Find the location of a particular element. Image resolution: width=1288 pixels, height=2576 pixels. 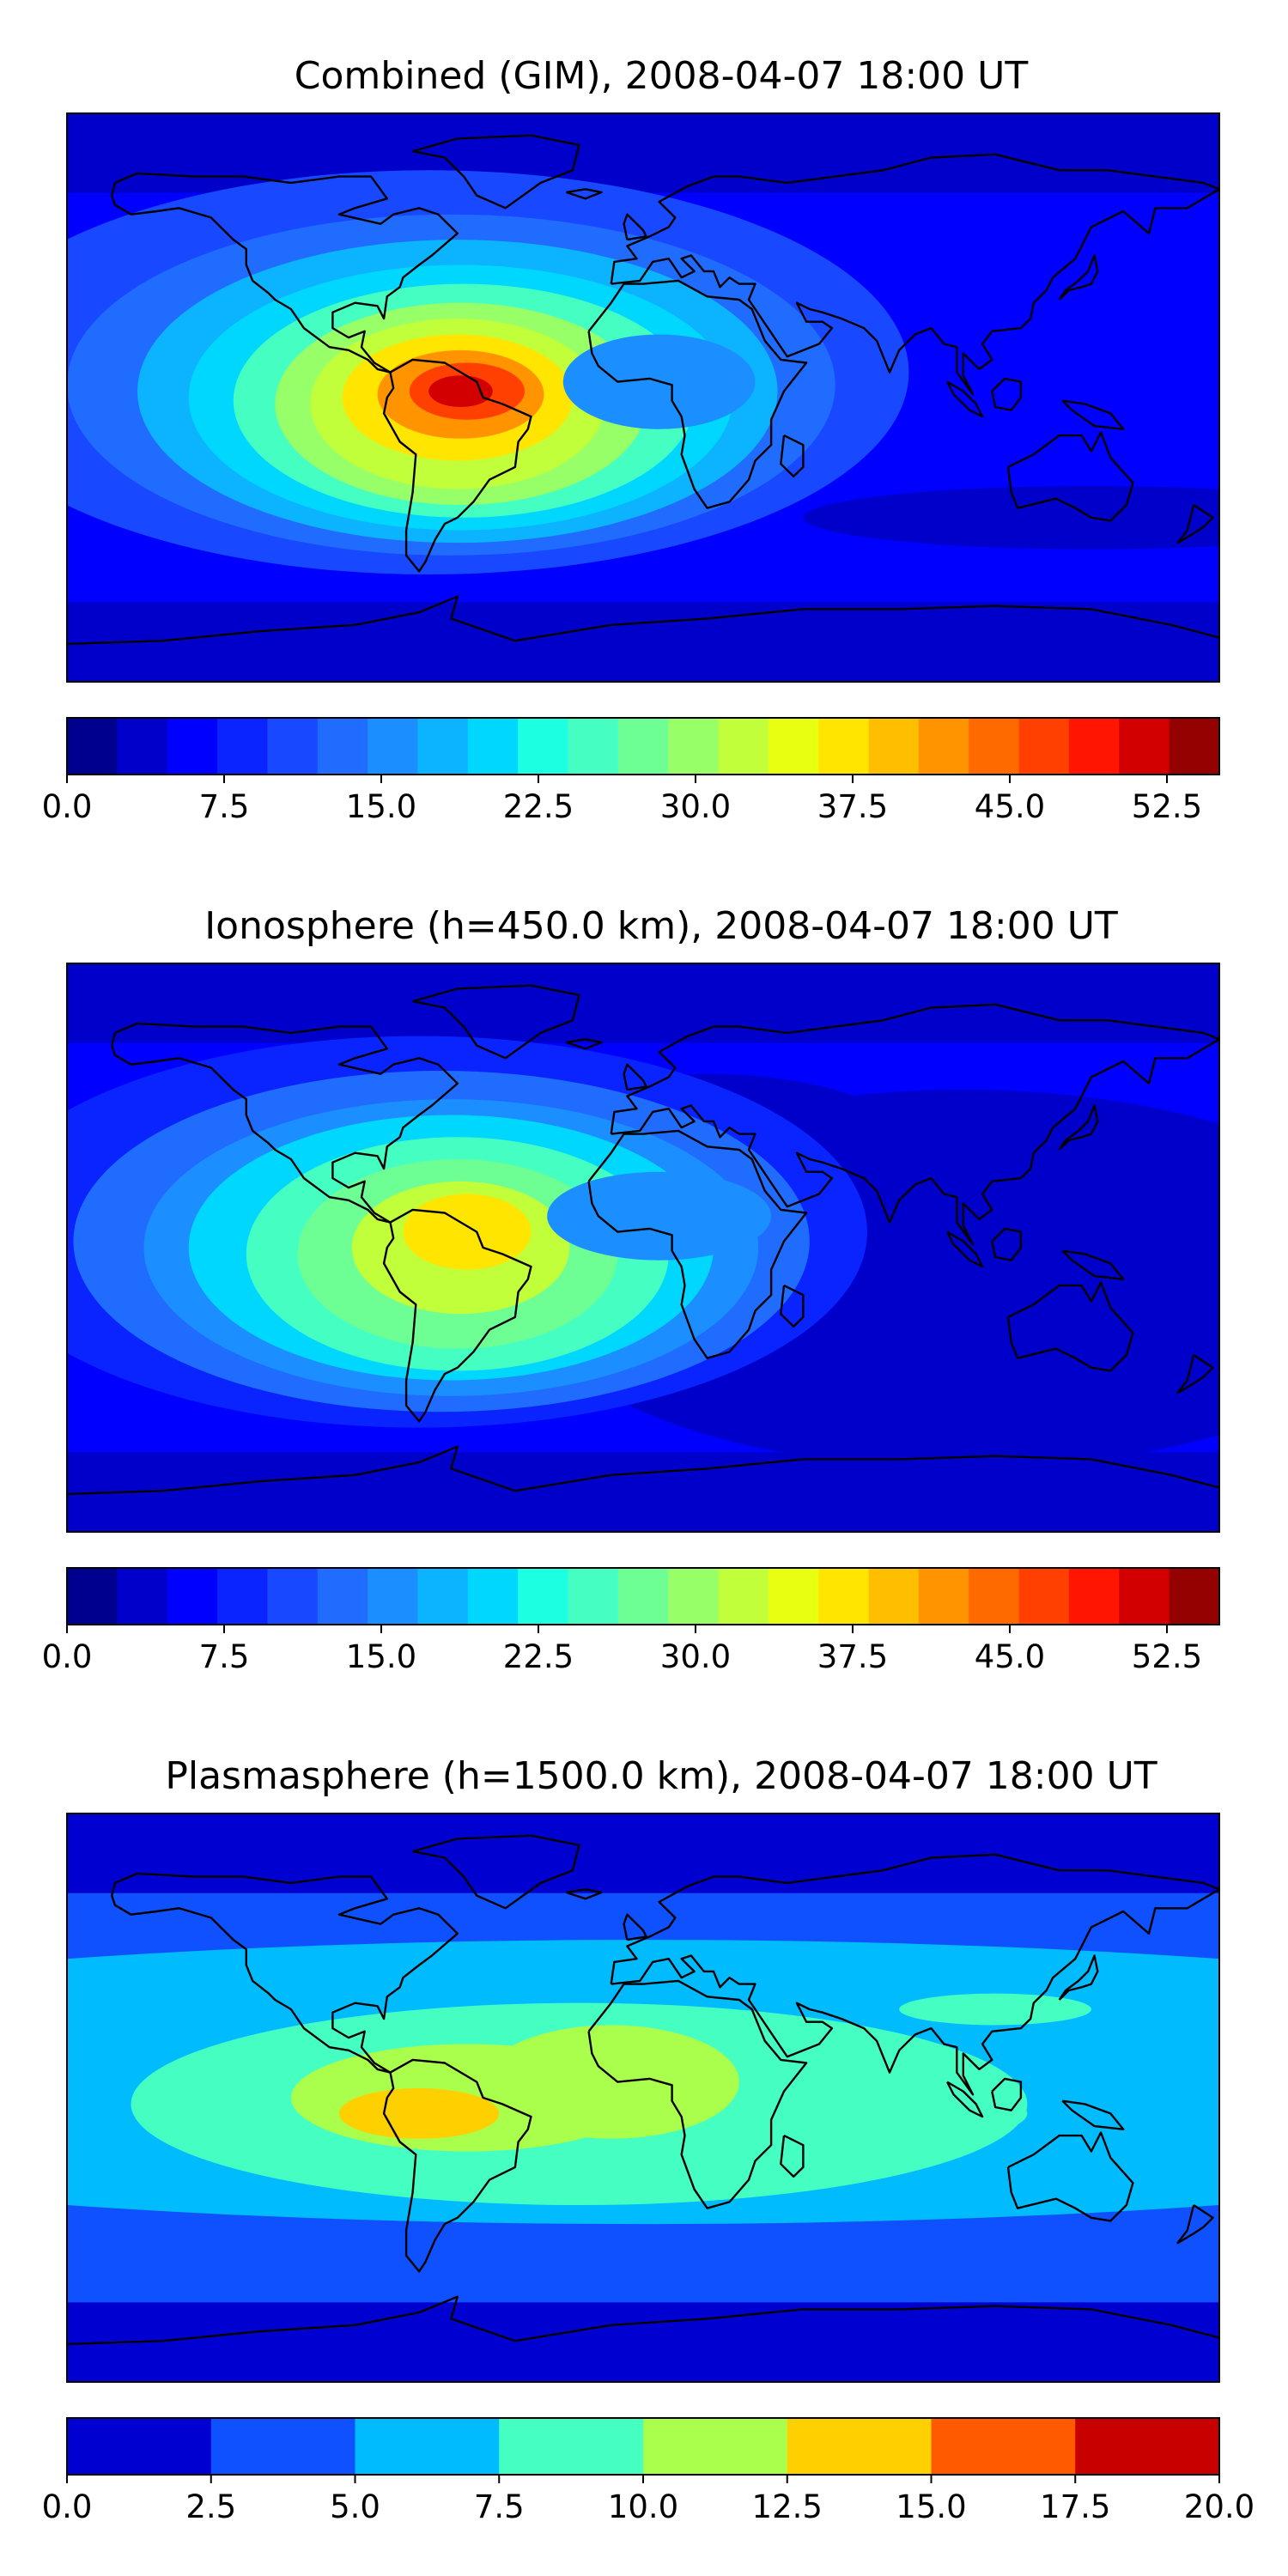

colorbar-tick-label: 10.0 is located at coordinates (643, 2507).